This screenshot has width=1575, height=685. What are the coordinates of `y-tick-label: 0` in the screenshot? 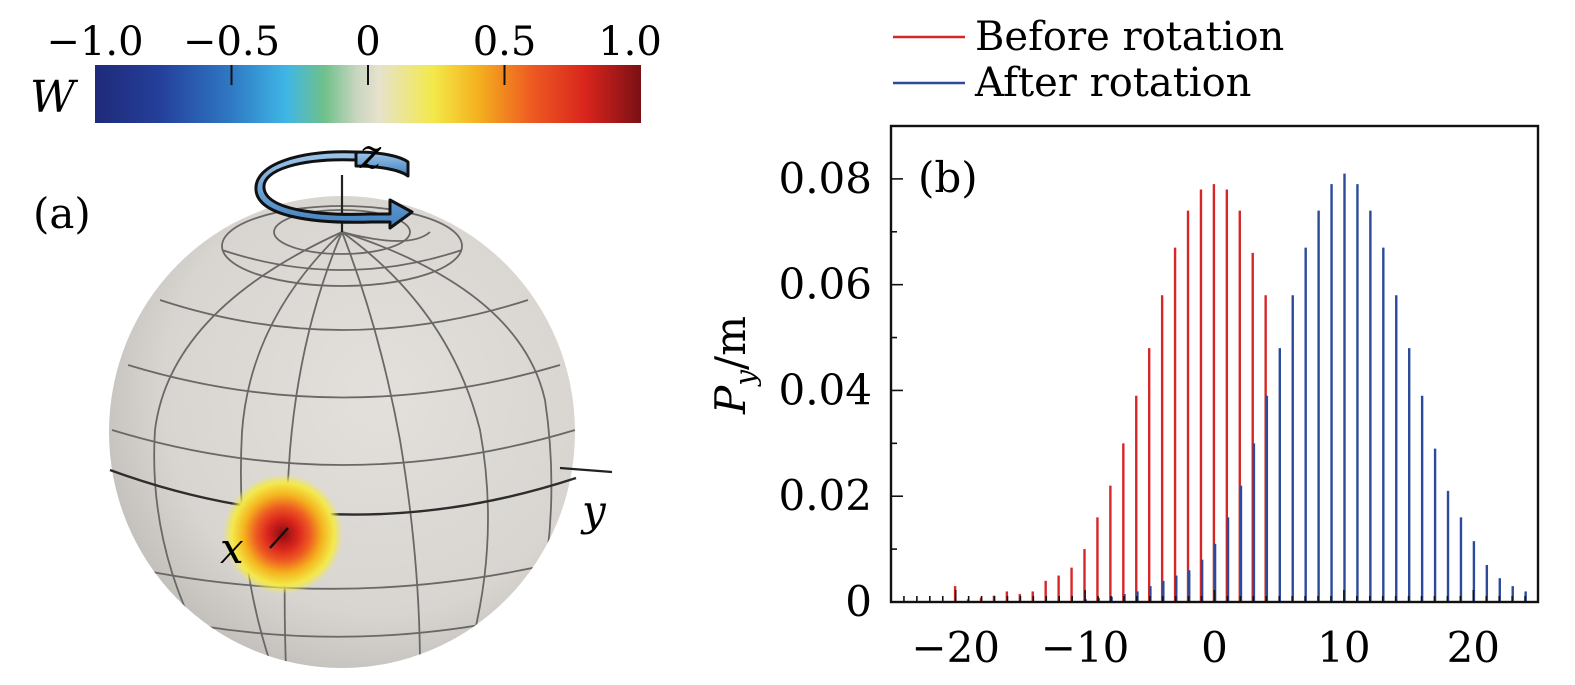 It's located at (858, 601).